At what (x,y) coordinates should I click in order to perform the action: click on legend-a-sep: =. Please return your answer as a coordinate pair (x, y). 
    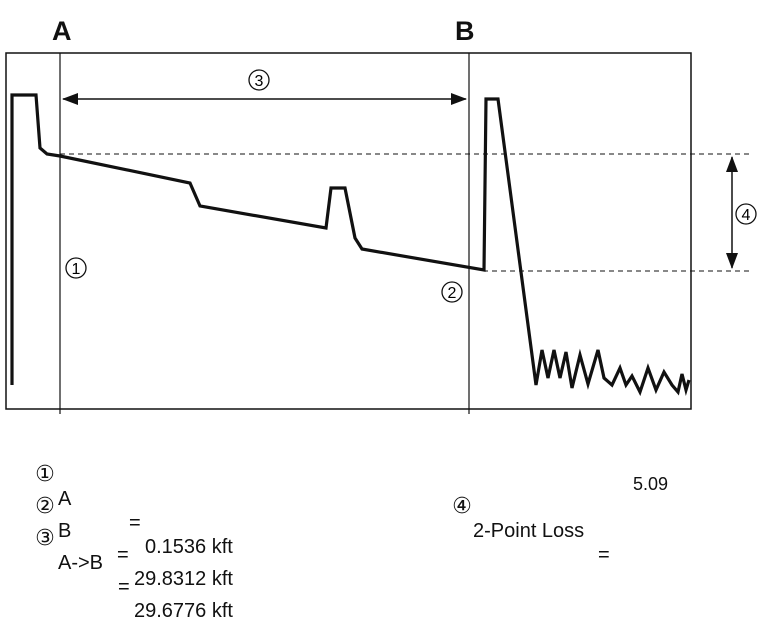
    Looking at the image, I should click on (135, 523).